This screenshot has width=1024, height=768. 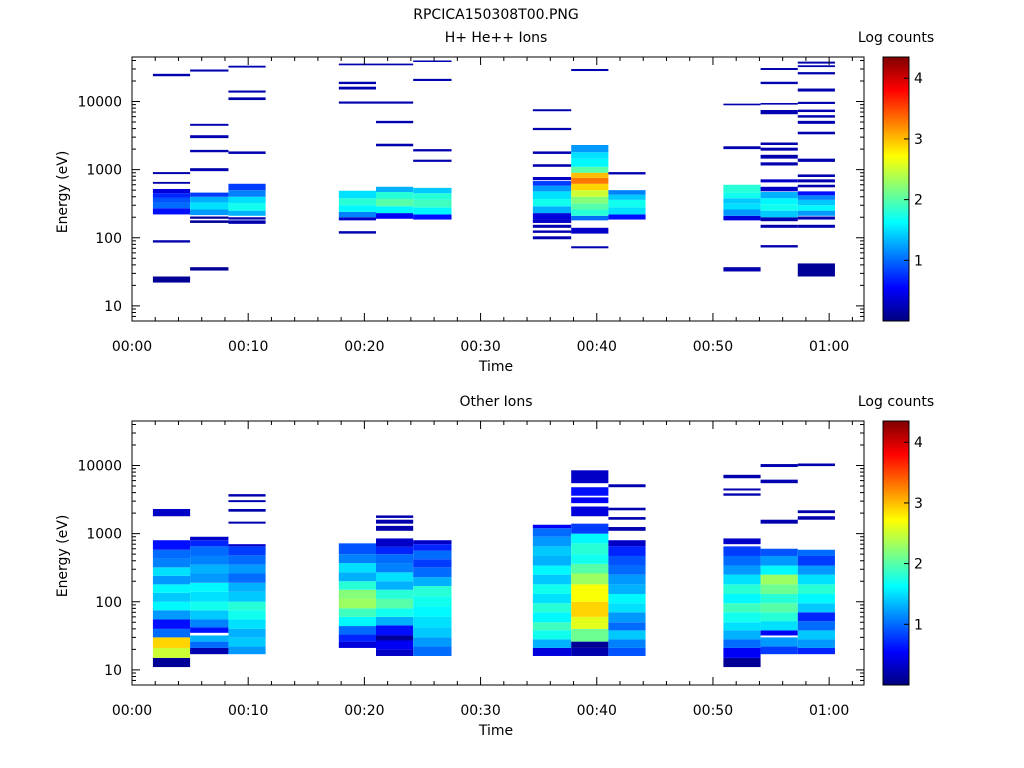 I want to click on panel-1-x-axis-label: Time, so click(x=495, y=367).